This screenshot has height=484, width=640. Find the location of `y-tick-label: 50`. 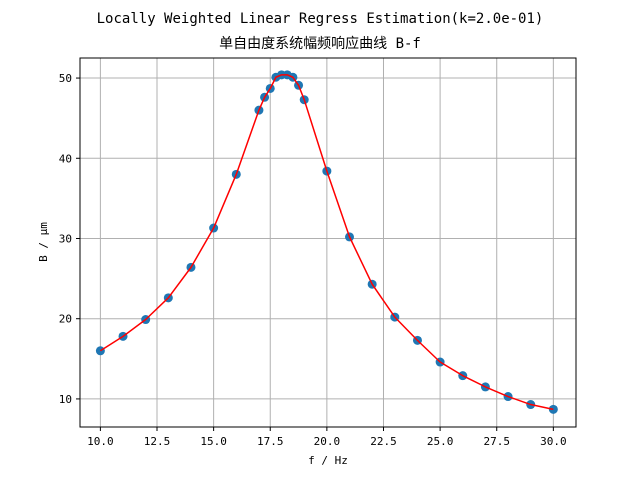

y-tick-label: 50 is located at coordinates (65, 78).